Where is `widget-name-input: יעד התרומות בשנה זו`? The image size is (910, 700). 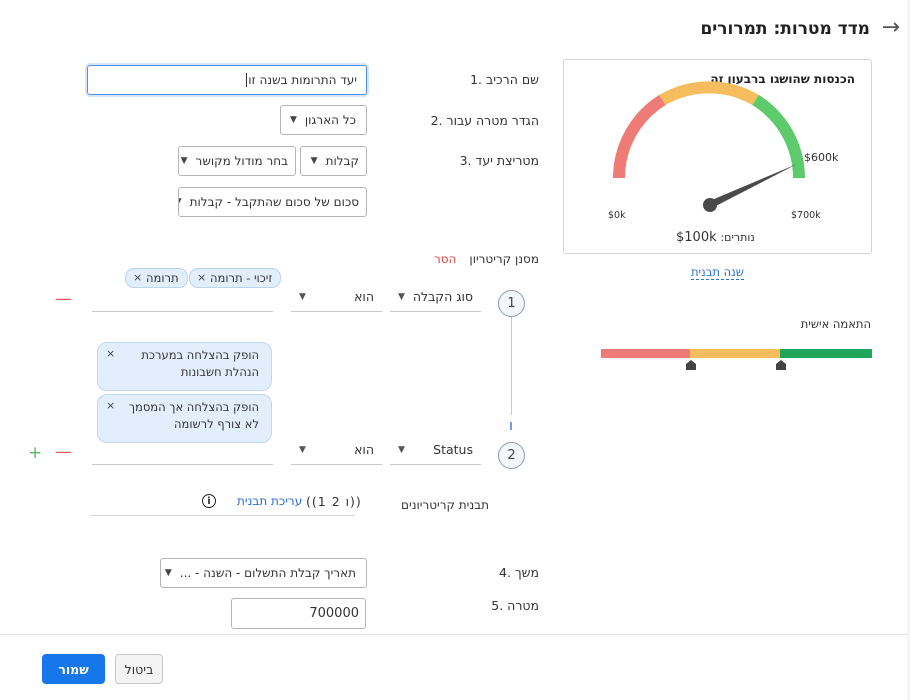 widget-name-input: יעד התרומות בשנה זו is located at coordinates (227, 80).